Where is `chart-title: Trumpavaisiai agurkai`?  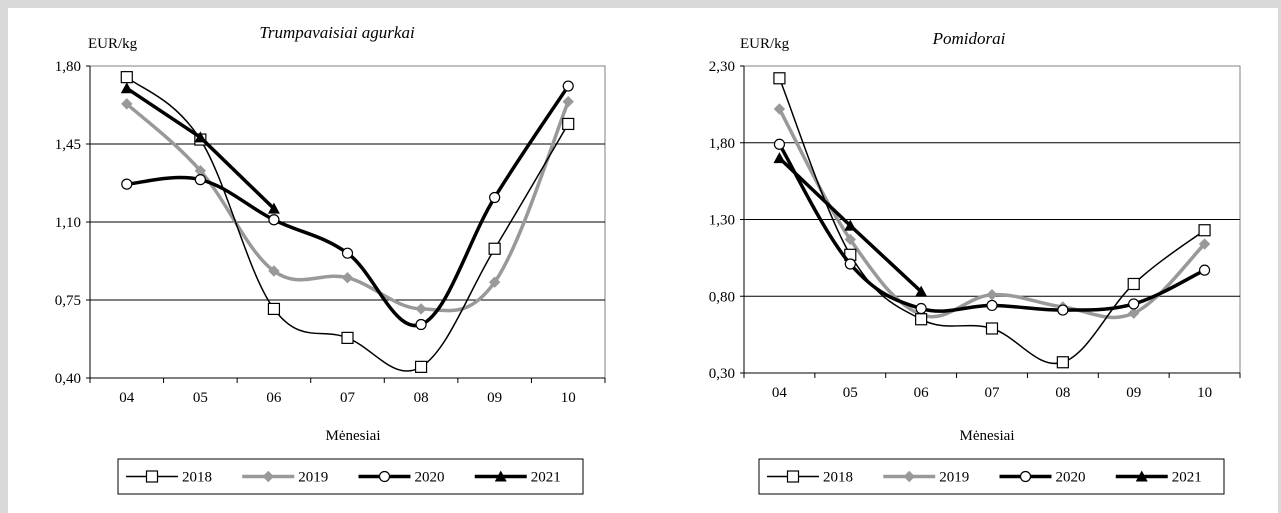
chart-title: Trumpavaisiai agurkai is located at coordinates (337, 32).